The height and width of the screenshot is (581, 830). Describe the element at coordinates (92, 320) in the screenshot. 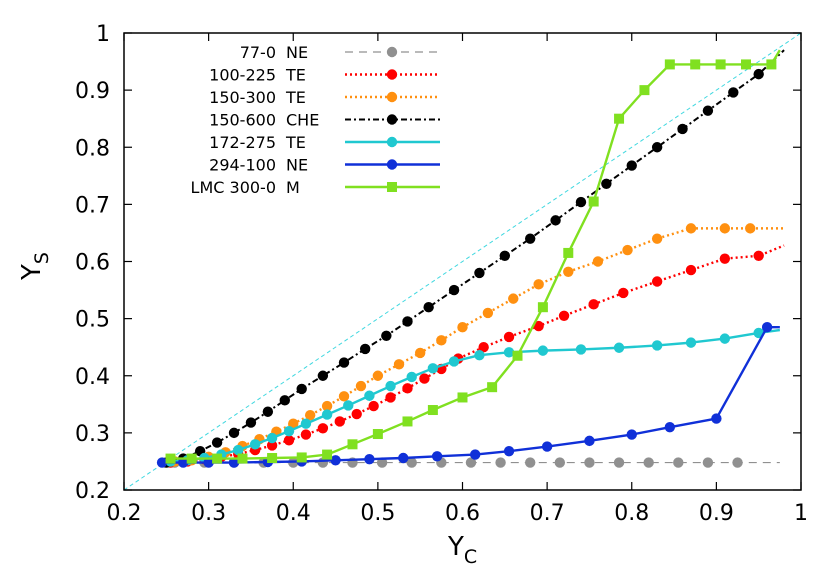

I see `y-tick-label: 0.5` at that location.